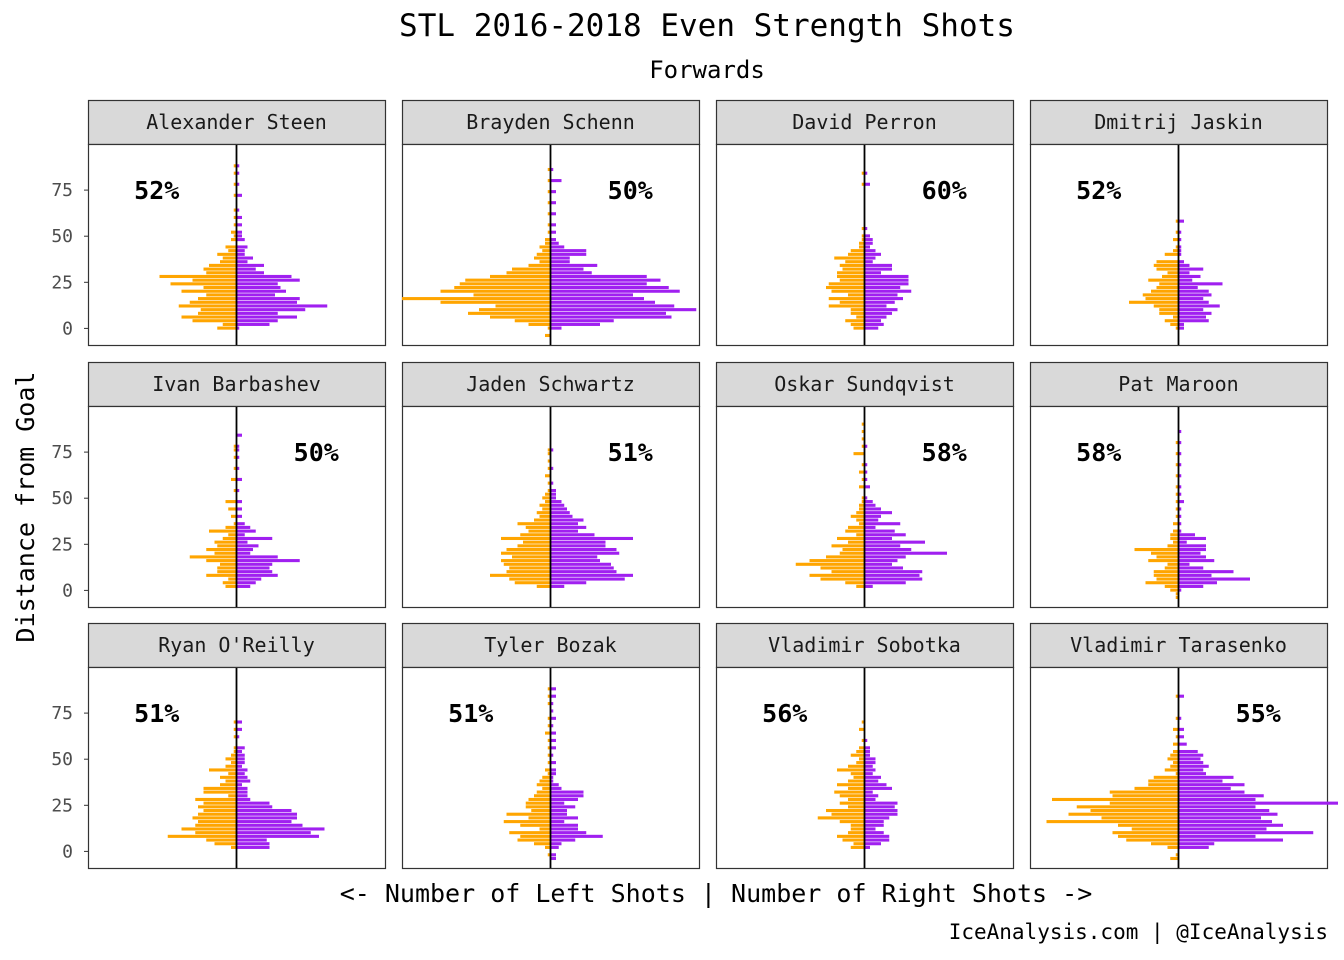 The image size is (1344, 960). What do you see at coordinates (62, 236) in the screenshot?
I see `y-tick-label: 50` at bounding box center [62, 236].